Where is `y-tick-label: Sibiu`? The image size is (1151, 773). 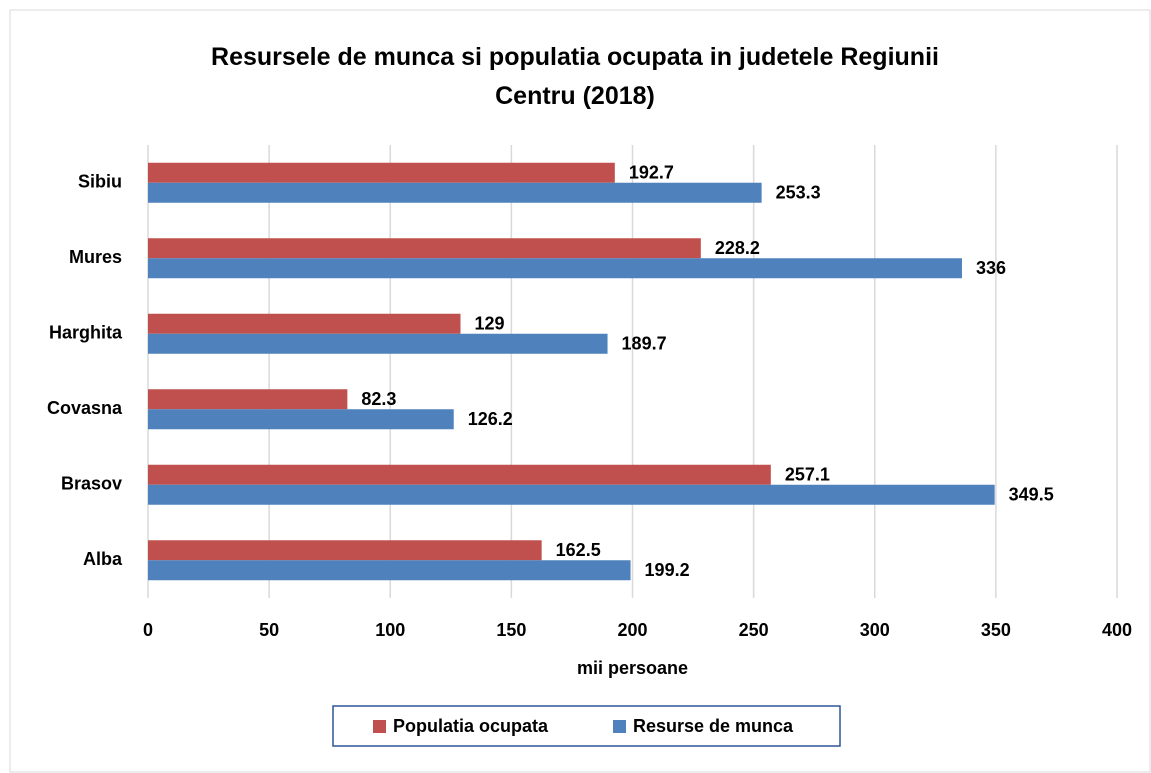
y-tick-label: Sibiu is located at coordinates (100, 182).